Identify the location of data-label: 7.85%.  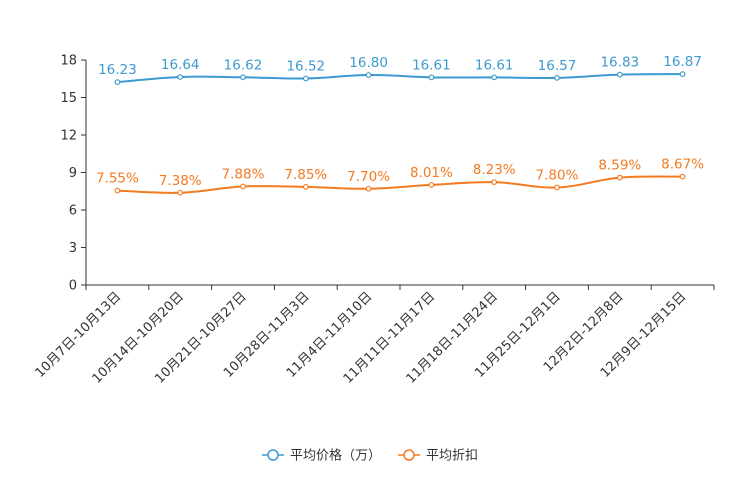
(305, 175).